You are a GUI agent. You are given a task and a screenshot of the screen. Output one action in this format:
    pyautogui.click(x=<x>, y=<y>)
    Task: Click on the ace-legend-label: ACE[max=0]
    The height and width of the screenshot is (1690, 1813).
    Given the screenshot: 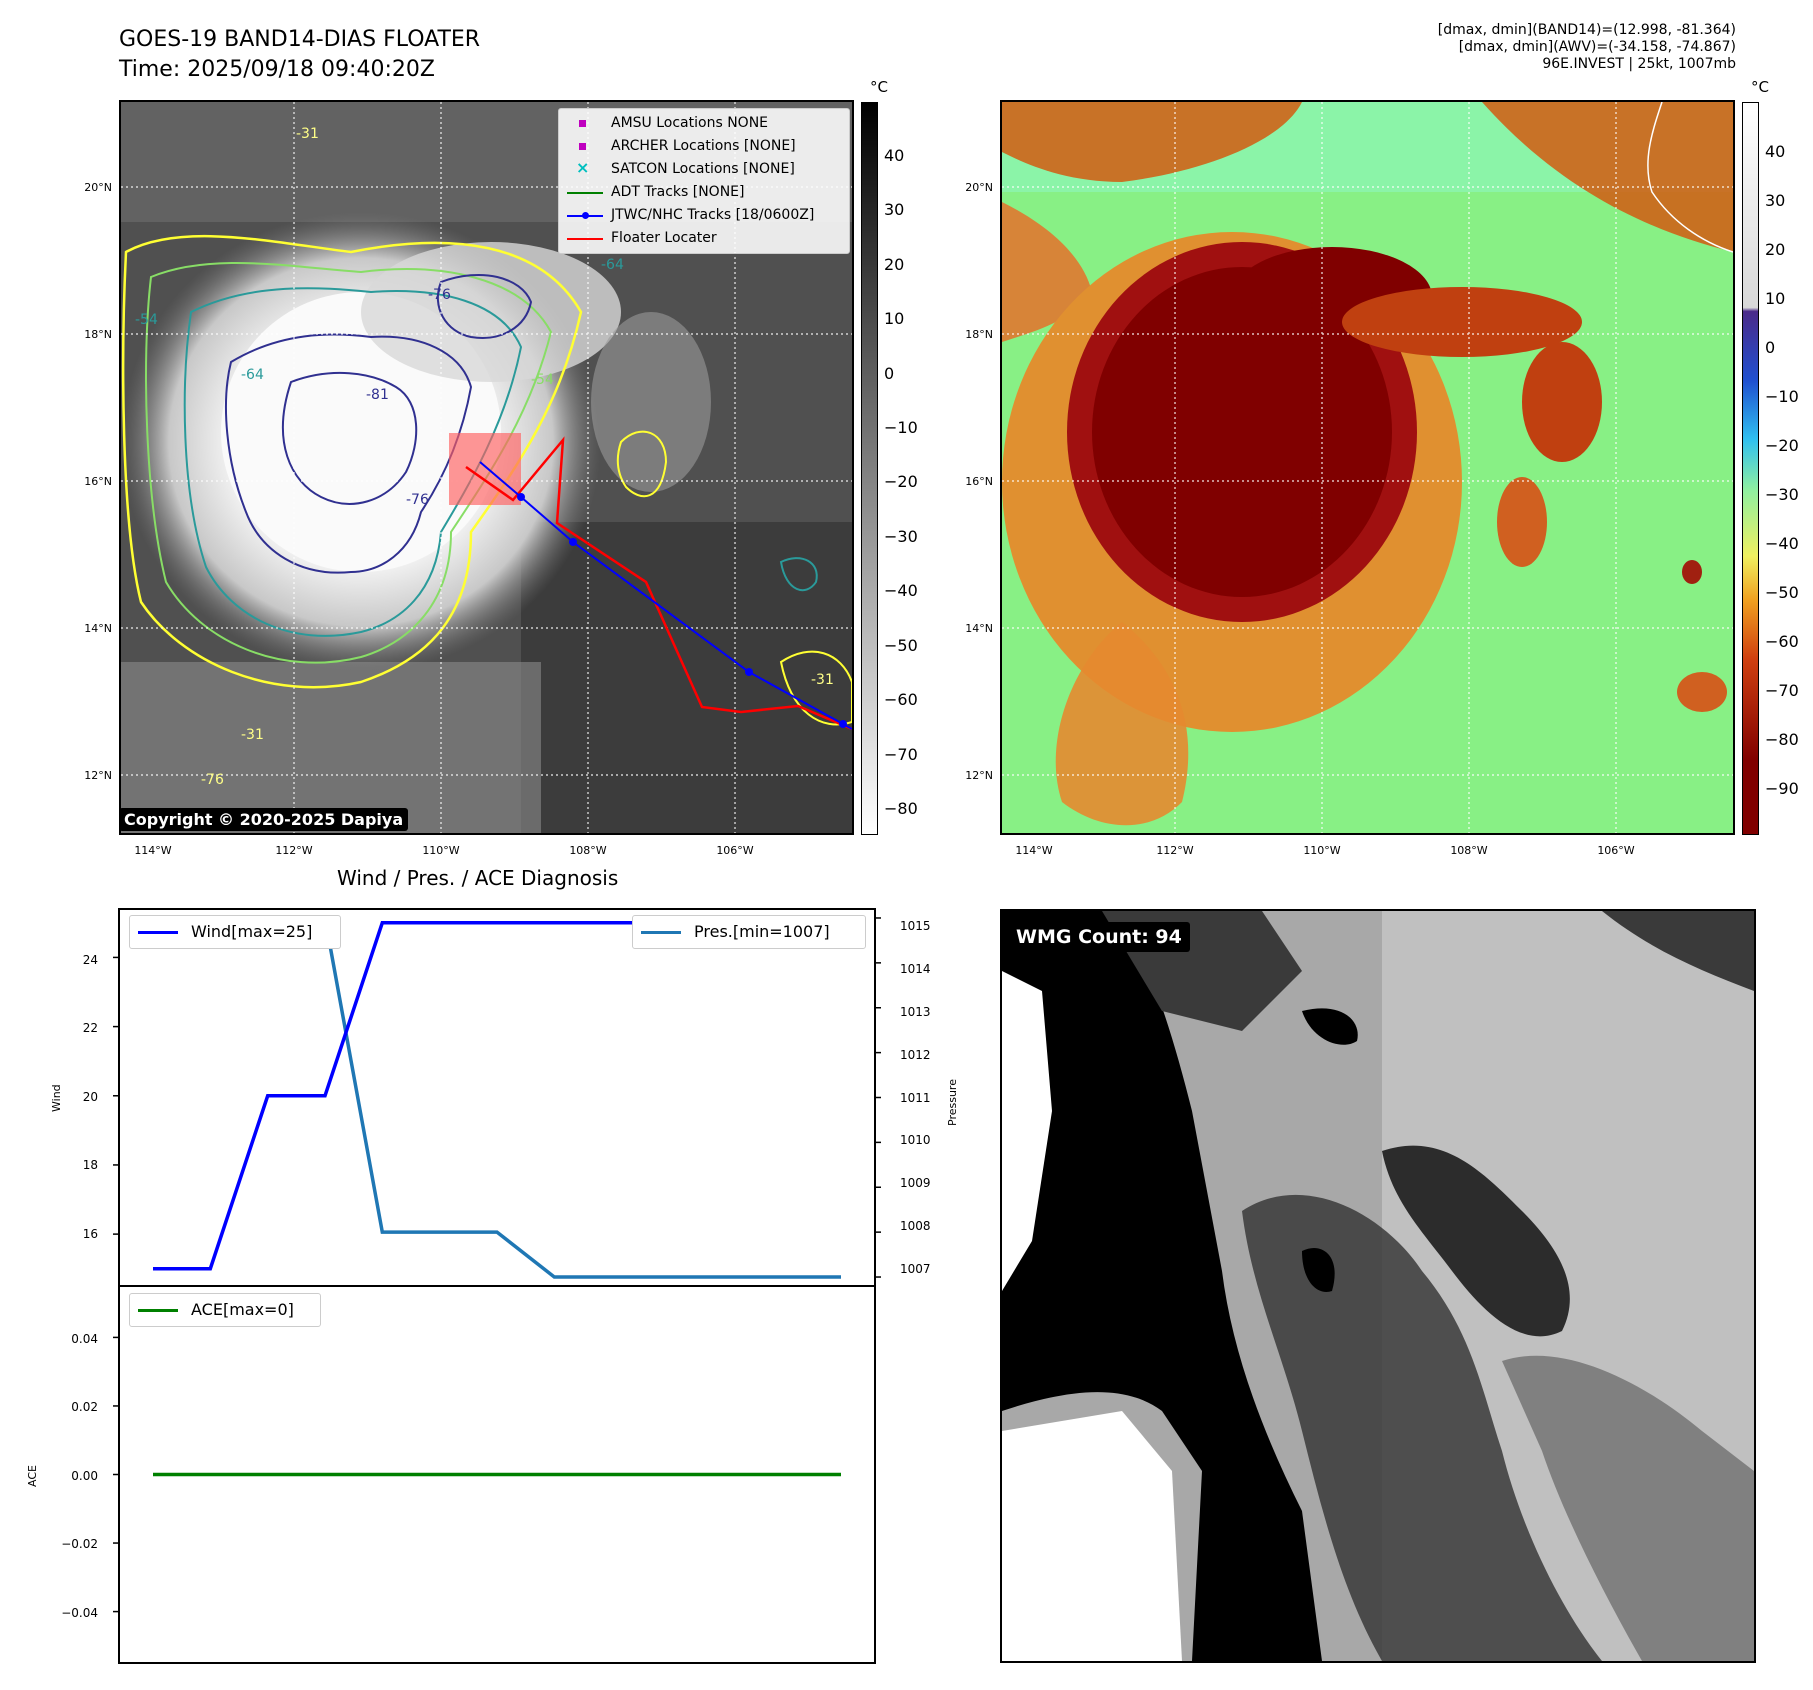 What is the action you would take?
    pyautogui.click(x=242, y=1309)
    